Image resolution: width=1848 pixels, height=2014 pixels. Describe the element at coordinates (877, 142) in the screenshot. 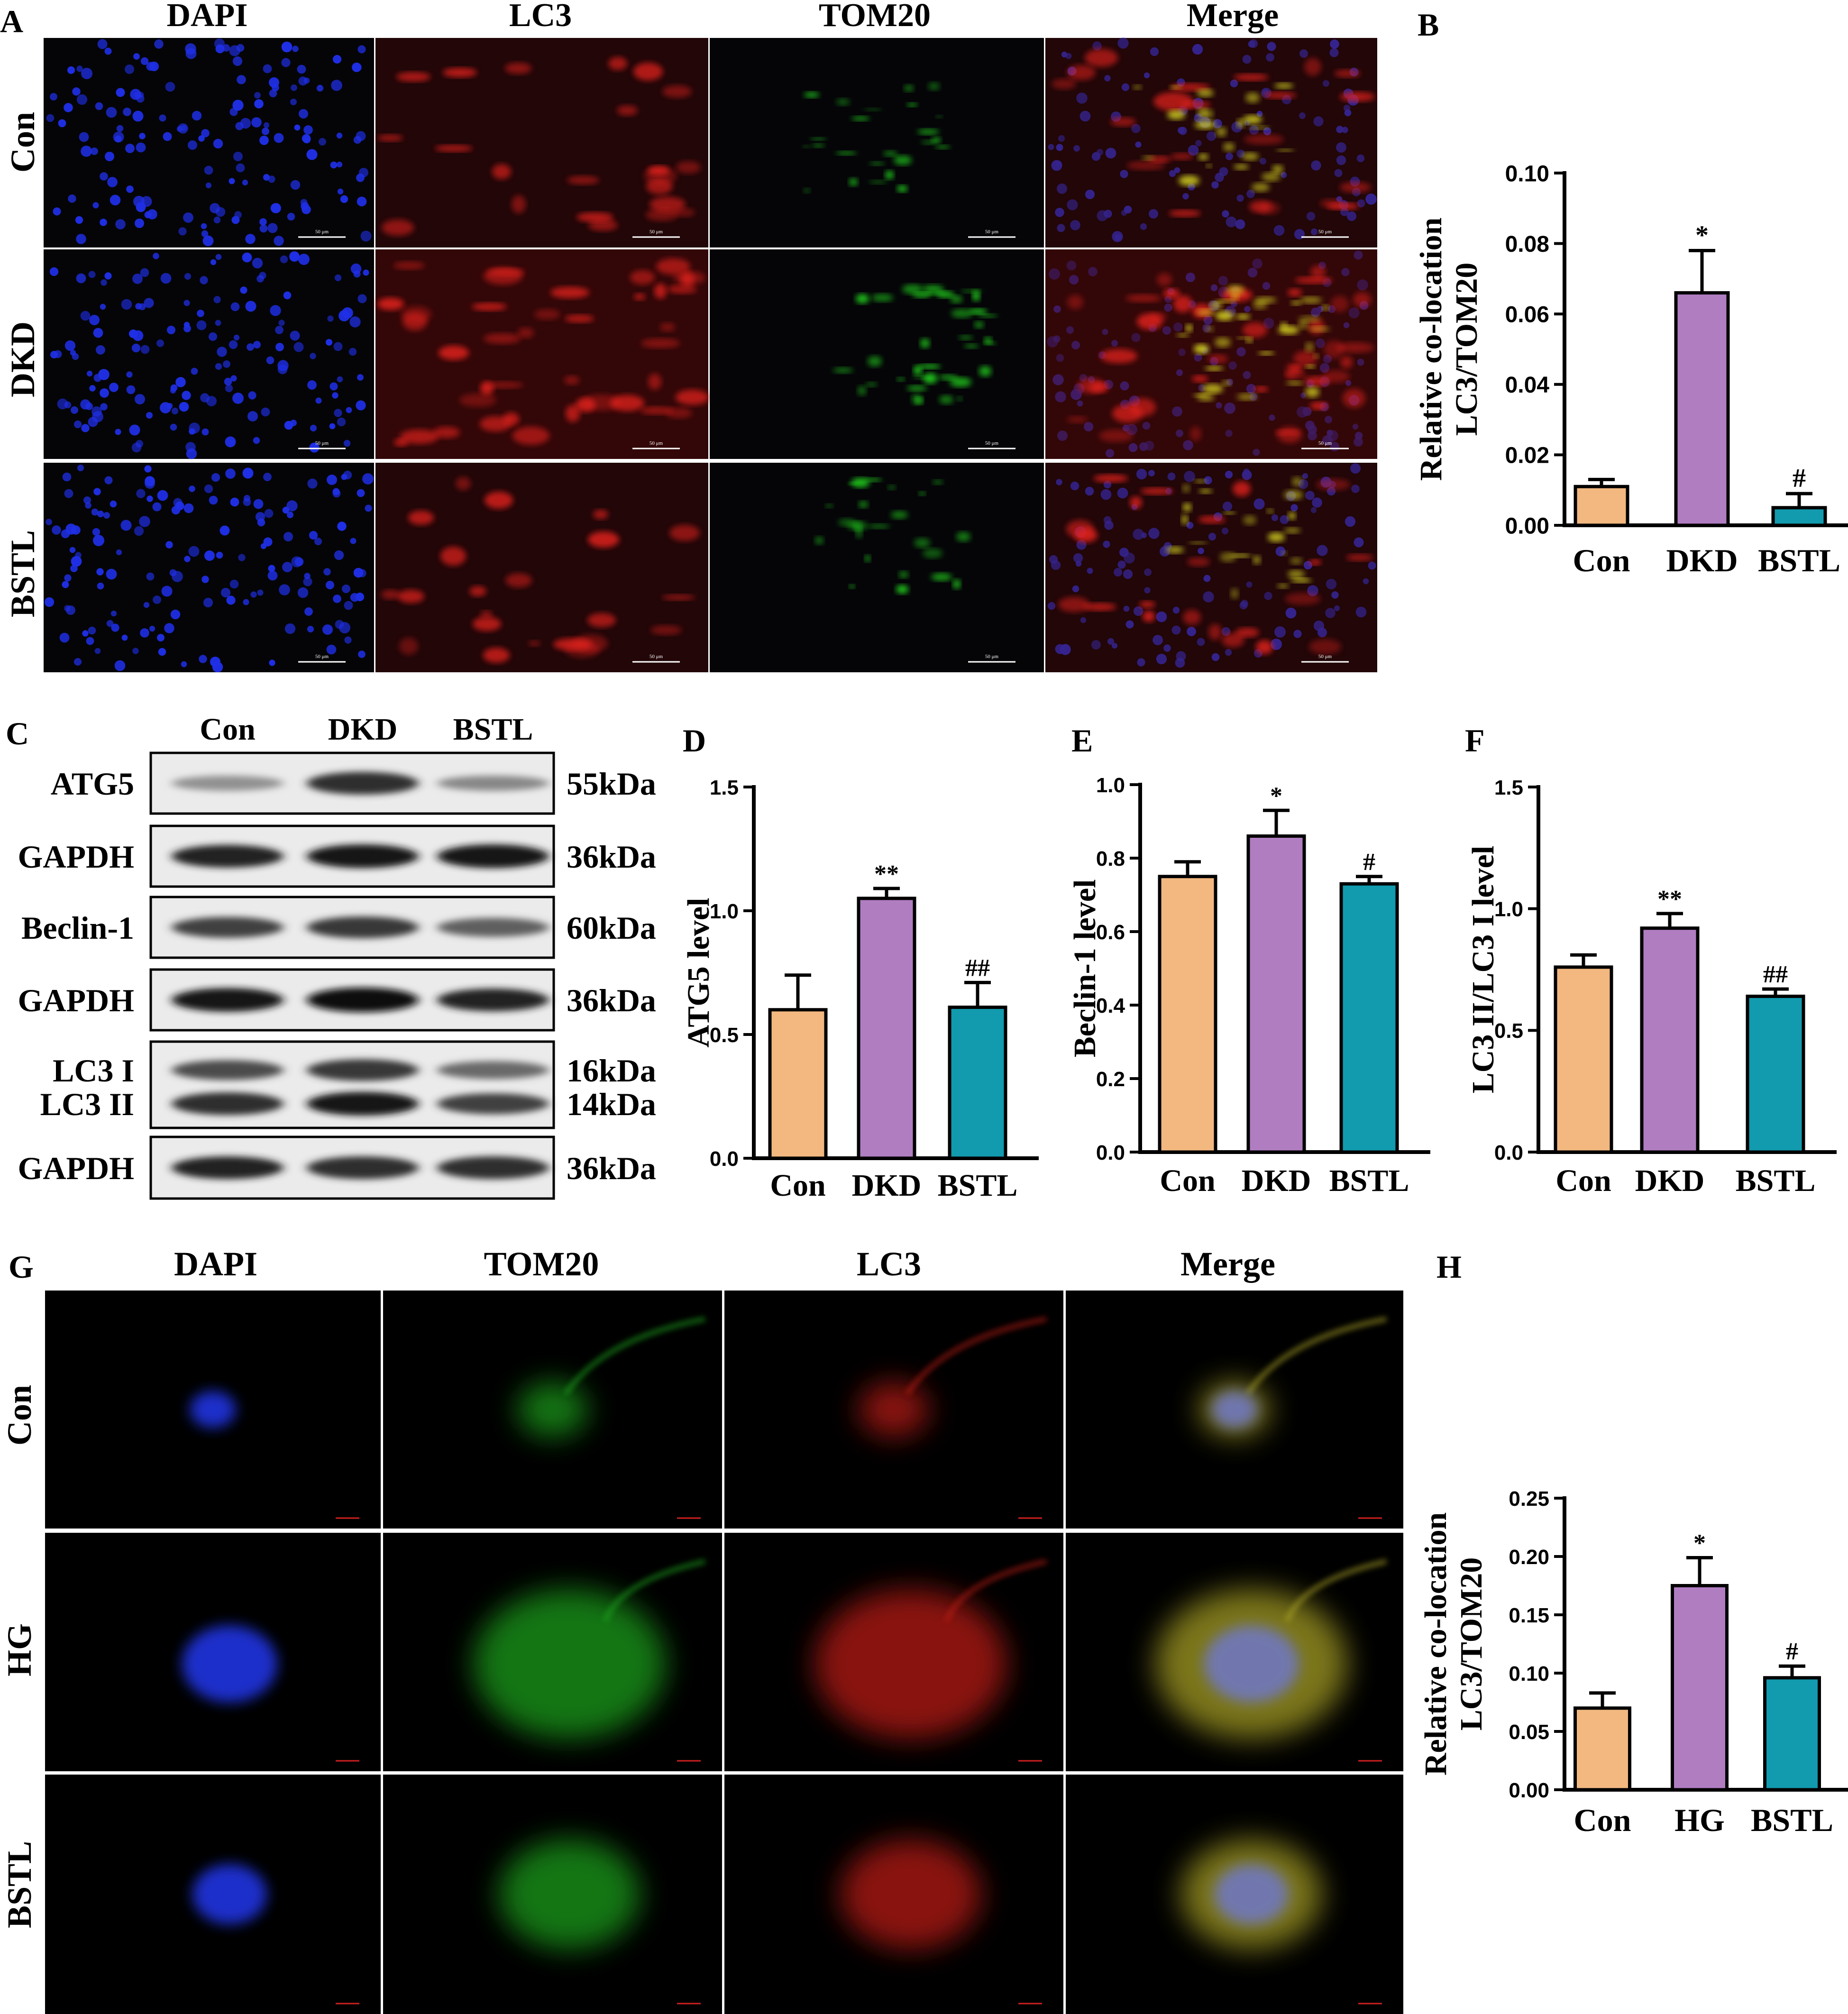

I see `micrograph-a-con-tom20: 50 μm` at that location.